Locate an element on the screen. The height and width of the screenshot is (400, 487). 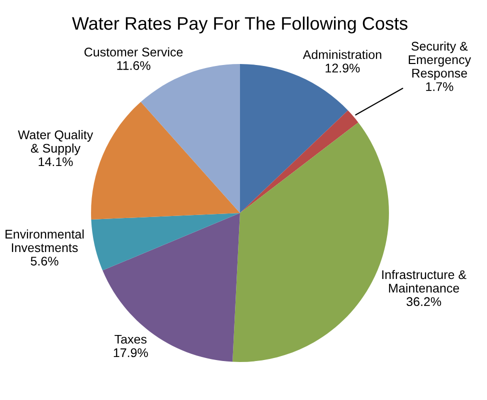
slice-label: Security & Emergency Response is located at coordinates (440, 60).